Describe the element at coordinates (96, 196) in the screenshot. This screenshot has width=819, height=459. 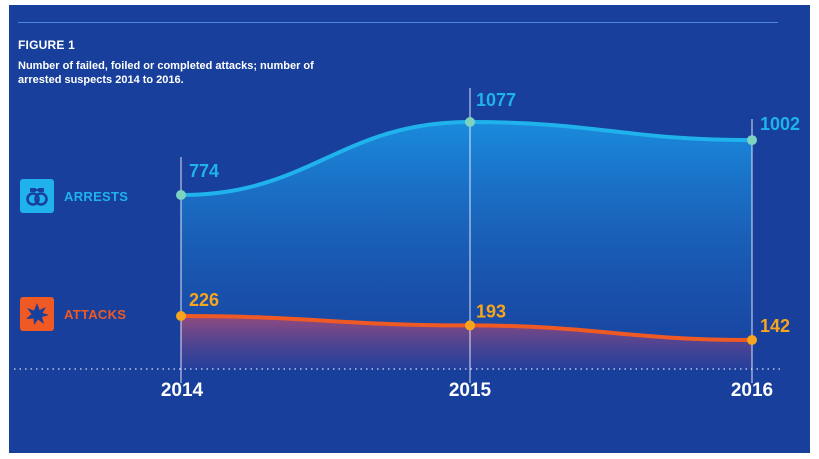
I see `legend-arrests-label: ARRESTS` at that location.